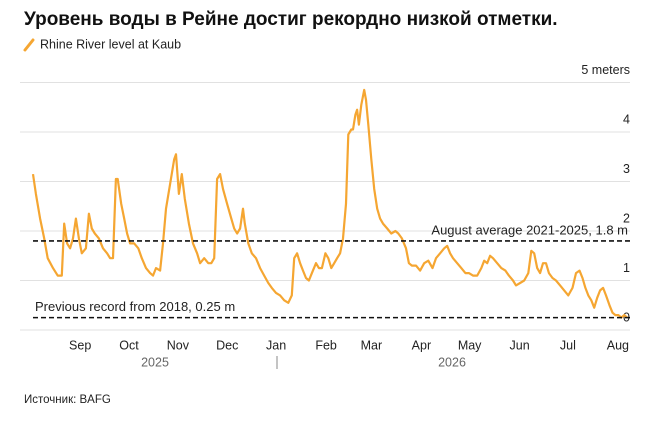 Image resolution: width=670 pixels, height=424 pixels. I want to click on year-label: 2025, so click(155, 362).